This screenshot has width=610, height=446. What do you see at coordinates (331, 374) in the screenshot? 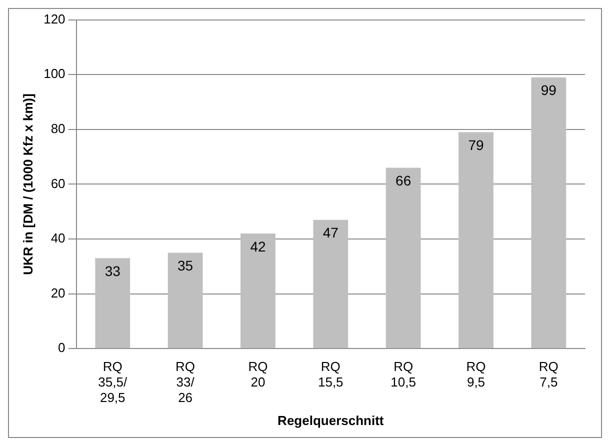
I see `x-tick-label: RQ 15,5` at bounding box center [331, 374].